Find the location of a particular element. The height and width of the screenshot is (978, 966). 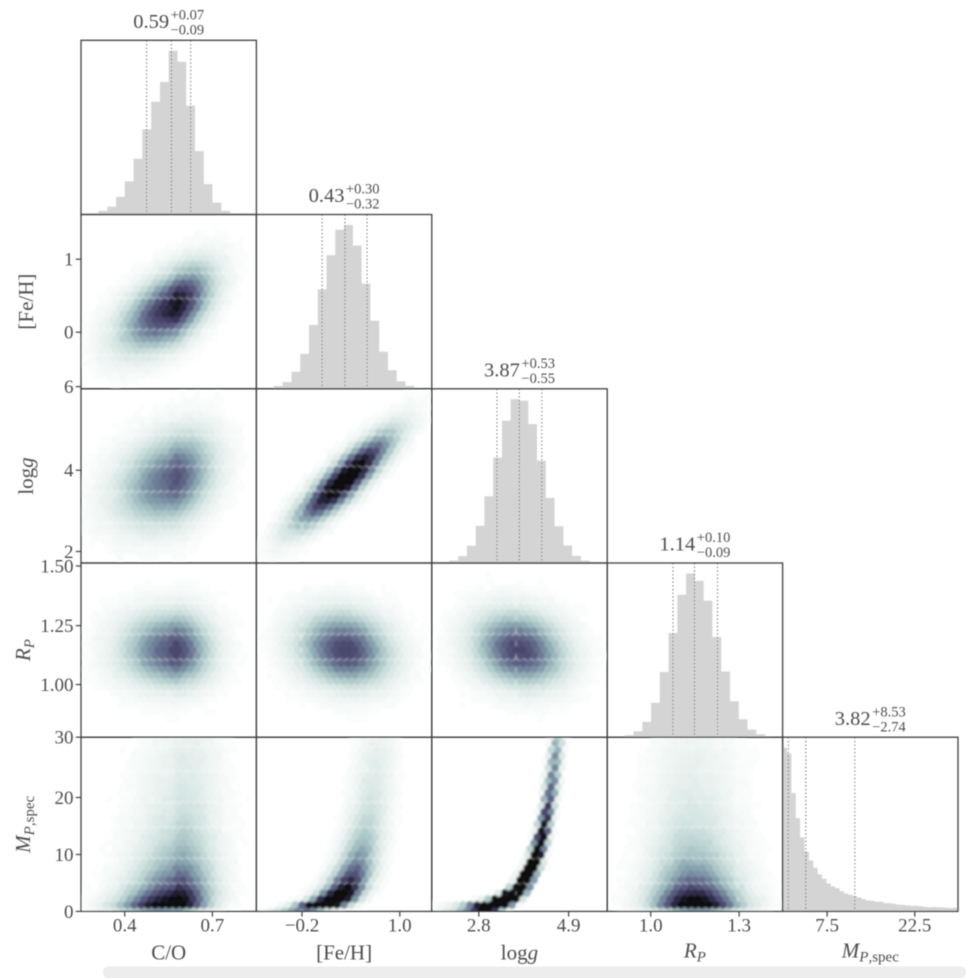

svg-text: −0.2 is located at coordinates (302, 926).